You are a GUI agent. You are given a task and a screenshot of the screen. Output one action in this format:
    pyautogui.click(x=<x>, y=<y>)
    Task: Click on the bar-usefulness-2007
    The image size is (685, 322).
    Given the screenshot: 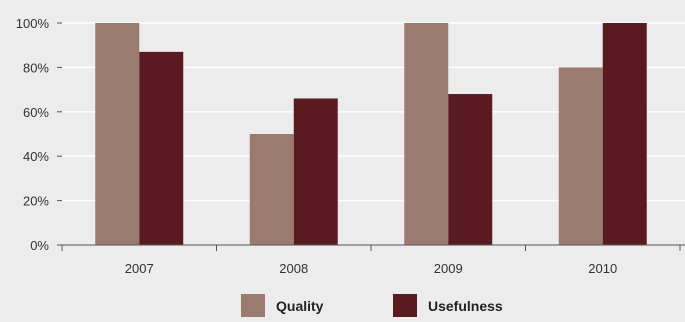 What is the action you would take?
    pyautogui.click(x=161, y=148)
    